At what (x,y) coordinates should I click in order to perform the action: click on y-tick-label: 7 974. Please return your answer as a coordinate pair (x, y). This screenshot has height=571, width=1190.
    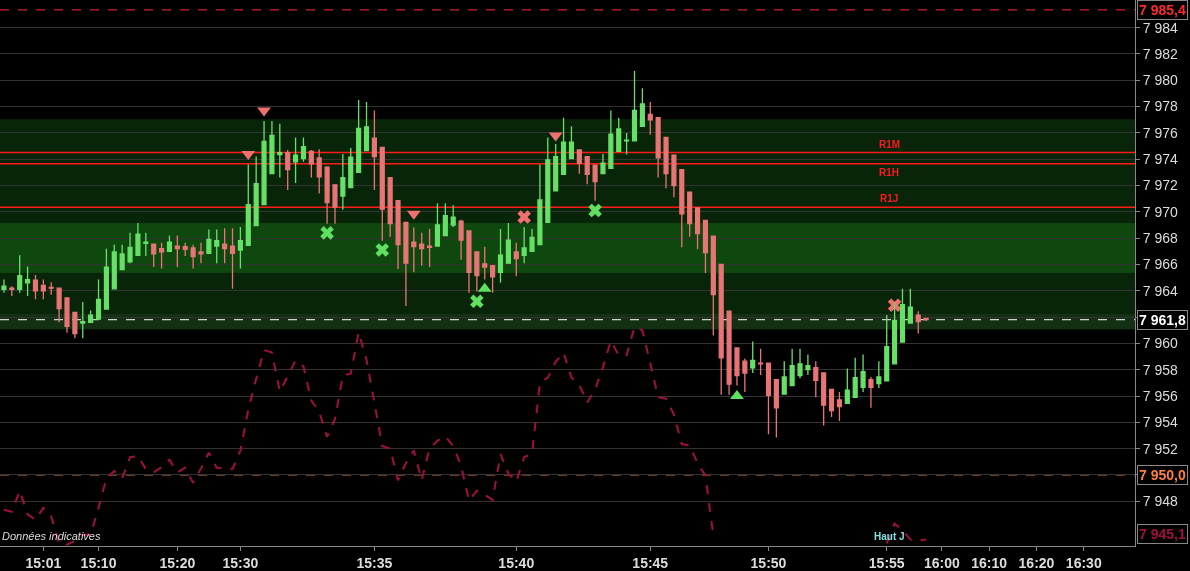
    Looking at the image, I should click on (1160, 159).